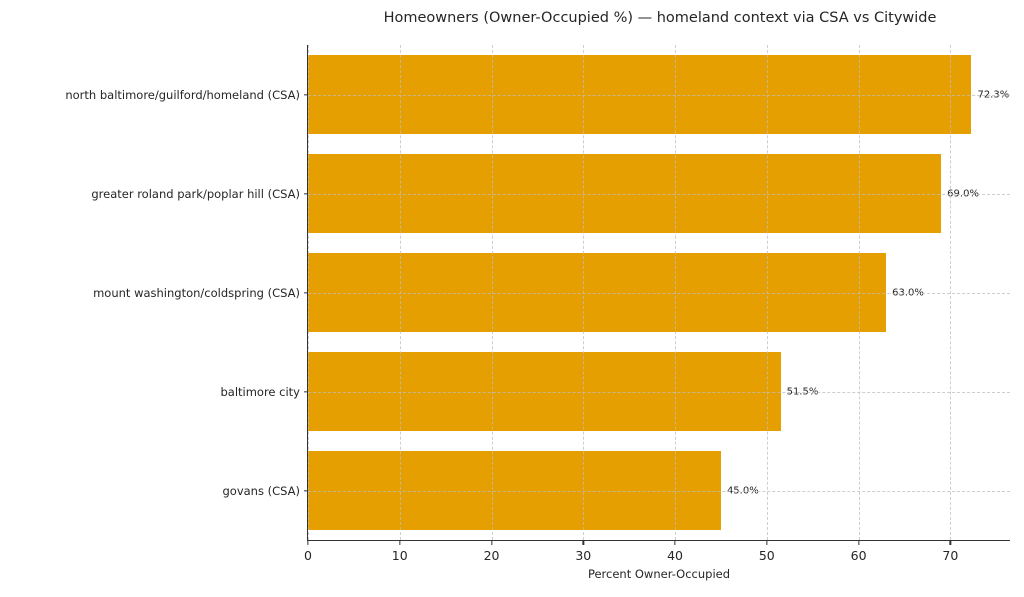 This screenshot has height=597, width=1024. I want to click on x-tick-label: 30, so click(583, 555).